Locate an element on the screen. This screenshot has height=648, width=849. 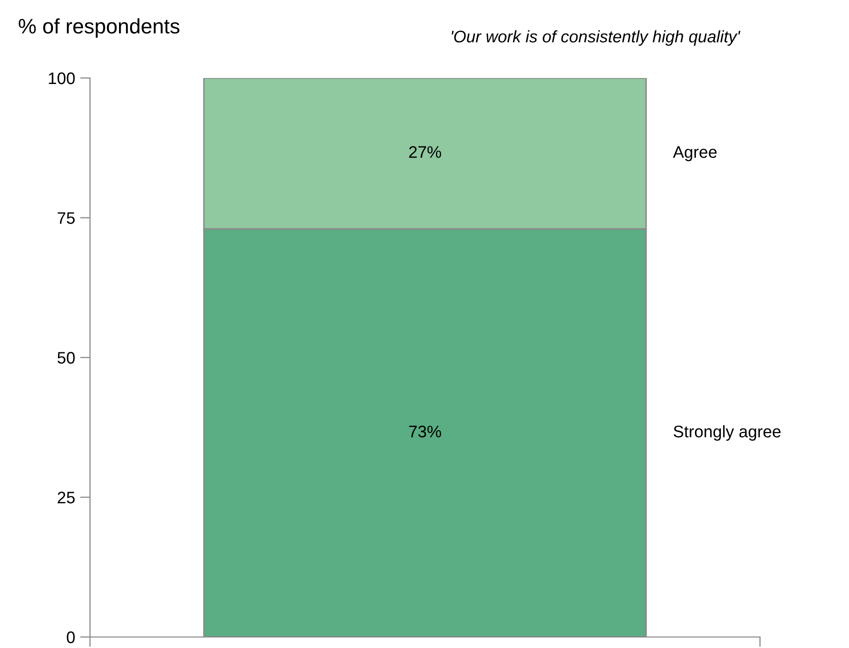
y-tick-label: 25 is located at coordinates (66, 498).